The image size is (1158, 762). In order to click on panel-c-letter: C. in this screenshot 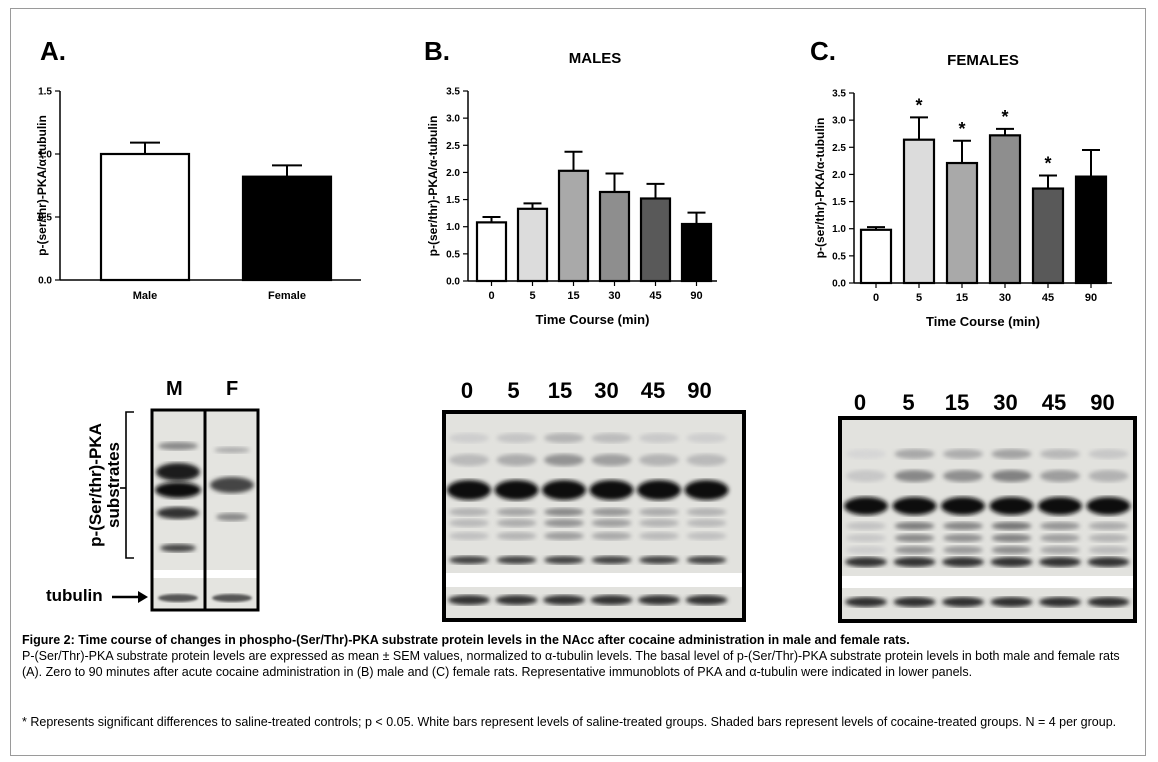, I will do `click(823, 51)`.